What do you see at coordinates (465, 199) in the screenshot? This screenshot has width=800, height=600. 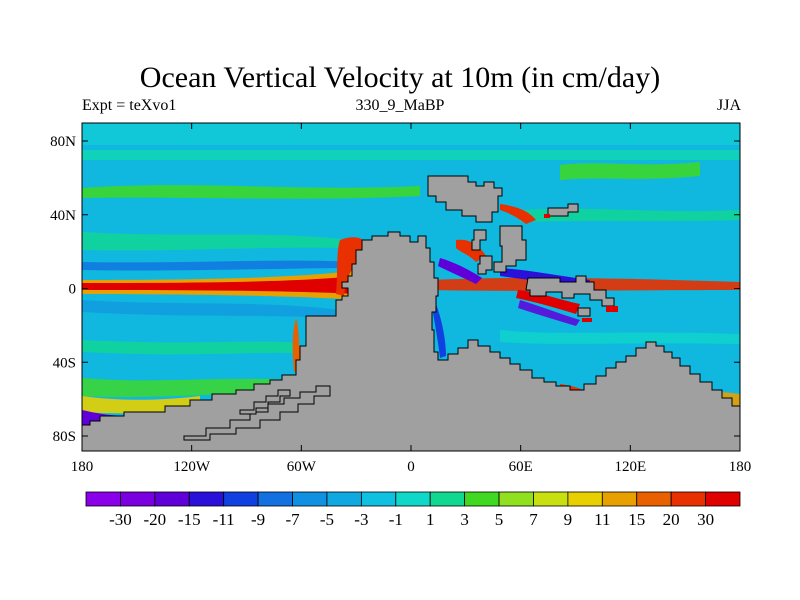 I see `land-north-block` at bounding box center [465, 199].